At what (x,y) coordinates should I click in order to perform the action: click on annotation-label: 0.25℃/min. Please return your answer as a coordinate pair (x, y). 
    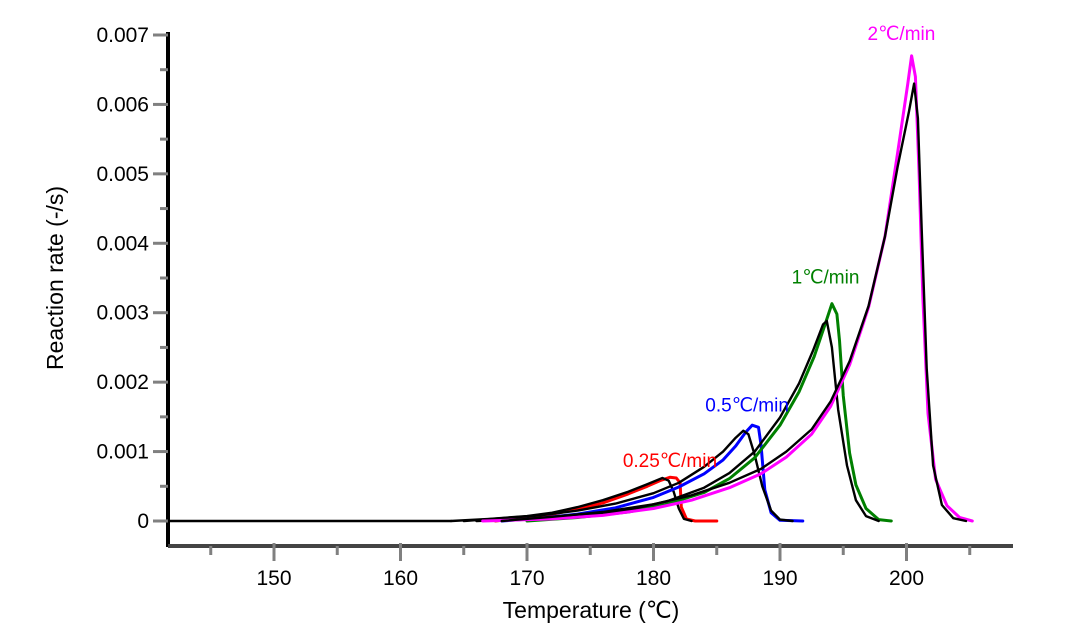
    Looking at the image, I should click on (670, 461).